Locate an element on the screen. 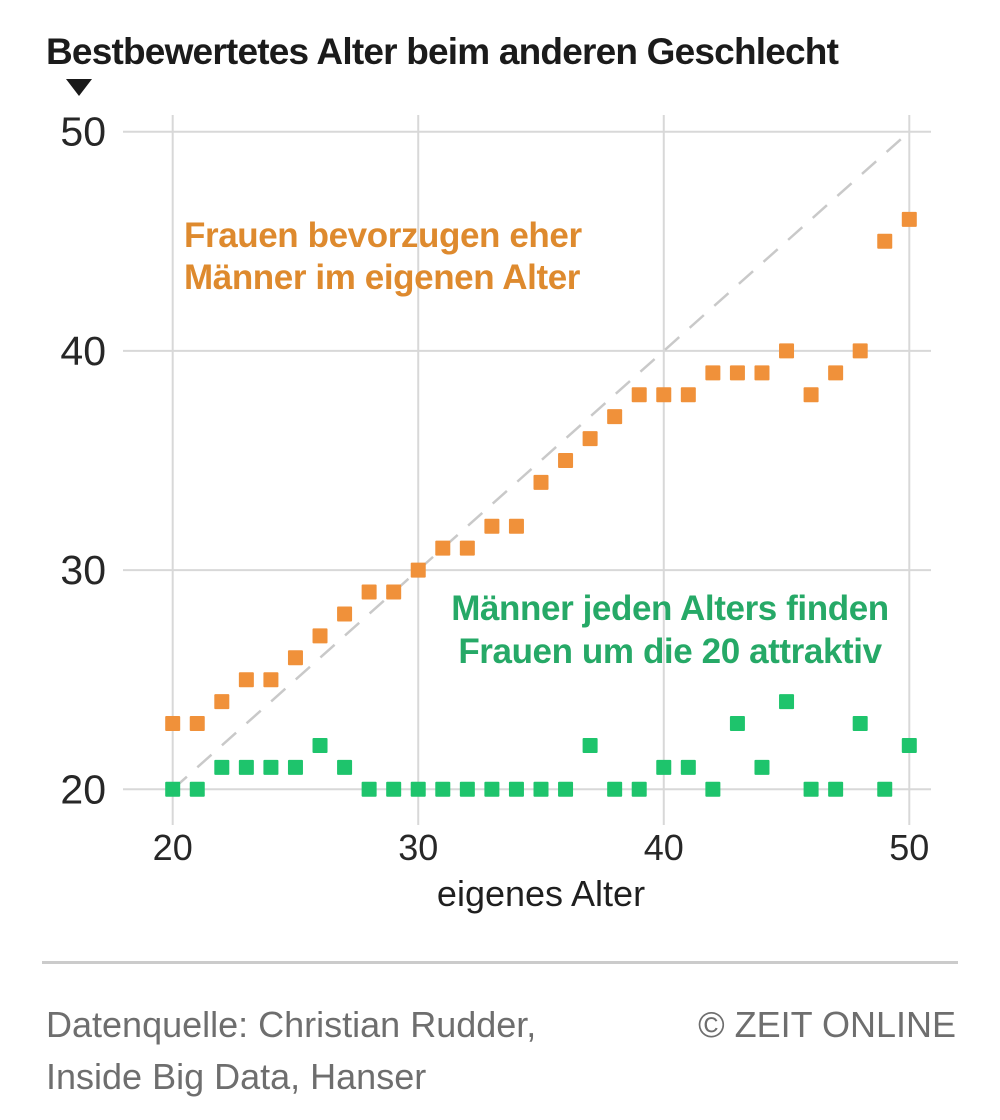  series-maenner is located at coordinates (541, 745).